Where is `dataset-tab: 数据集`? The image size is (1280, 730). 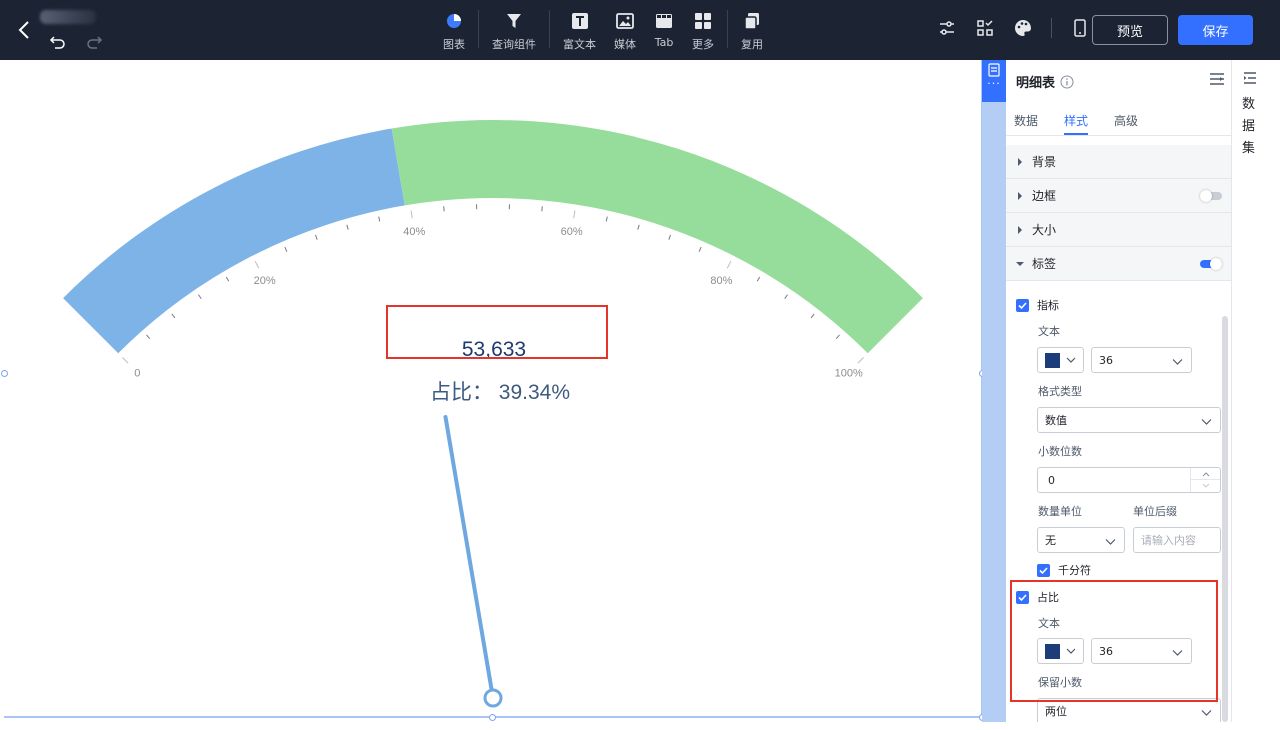 dataset-tab: 数据集 is located at coordinates (1249, 126).